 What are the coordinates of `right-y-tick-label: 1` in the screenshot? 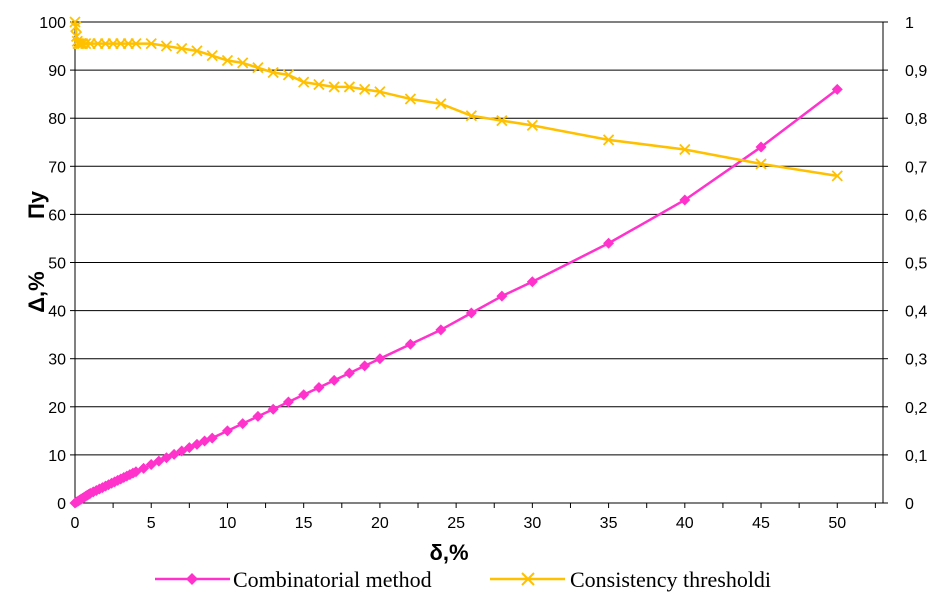 It's located at (909, 23).